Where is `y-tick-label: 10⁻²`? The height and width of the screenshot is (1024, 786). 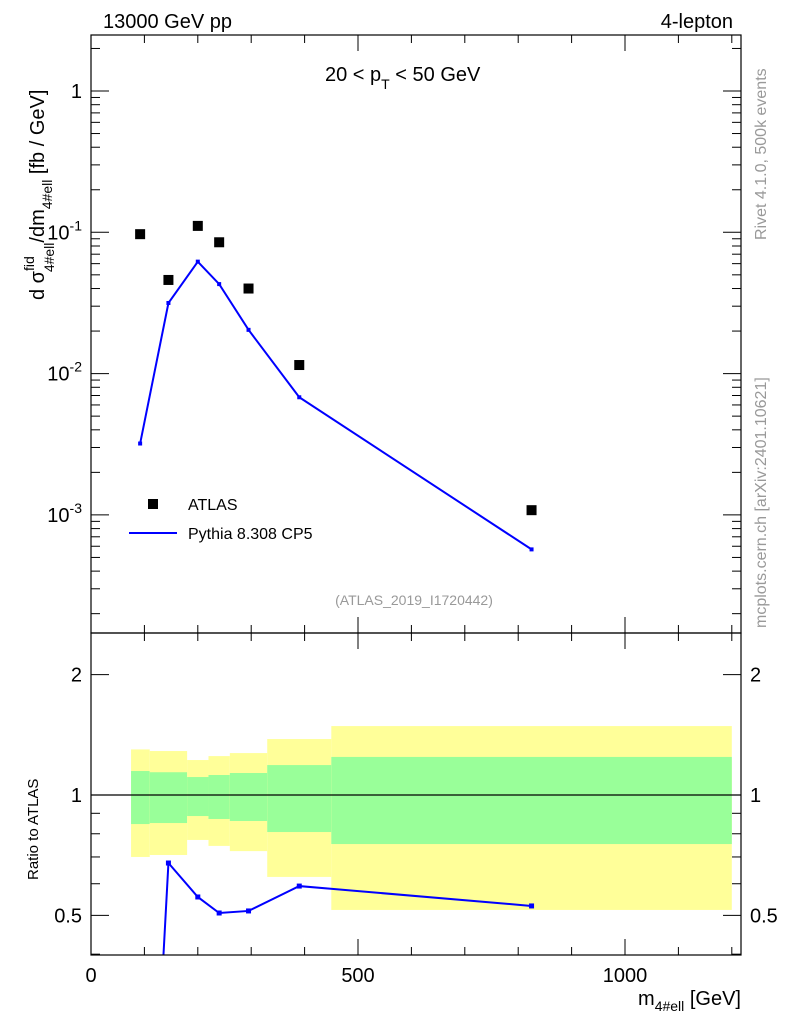 y-tick-label: 10⁻² is located at coordinates (64, 372).